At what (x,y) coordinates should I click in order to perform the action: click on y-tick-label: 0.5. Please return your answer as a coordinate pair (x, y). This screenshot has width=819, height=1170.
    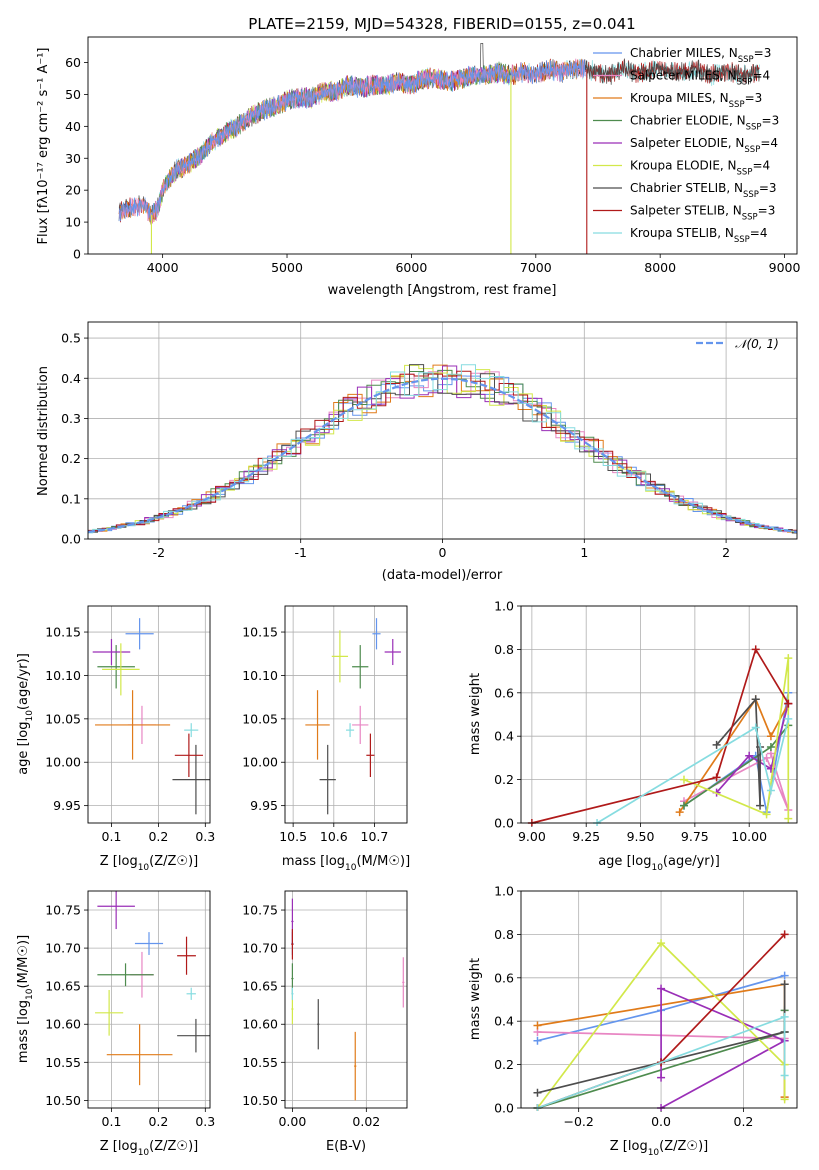
    Looking at the image, I should click on (71, 338).